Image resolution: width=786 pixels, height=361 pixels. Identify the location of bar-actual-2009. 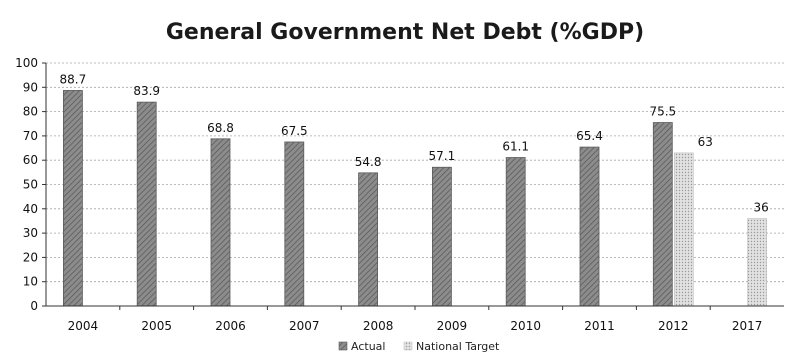
(441, 236).